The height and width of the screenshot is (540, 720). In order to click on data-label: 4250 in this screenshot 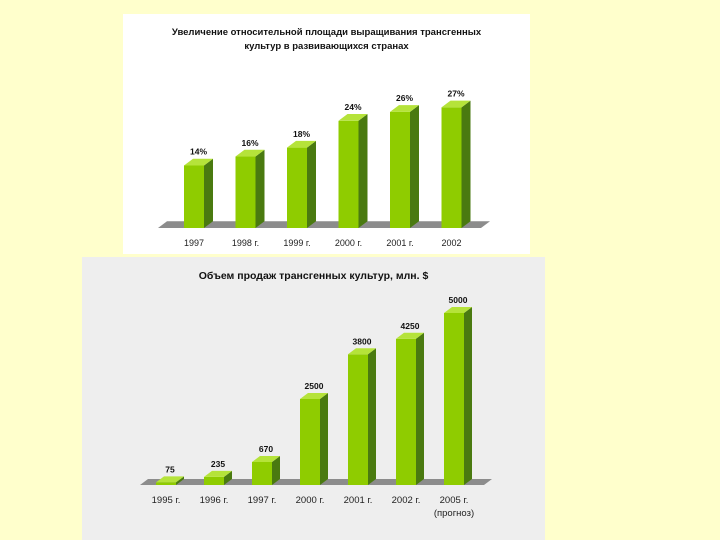, I will do `click(410, 326)`.